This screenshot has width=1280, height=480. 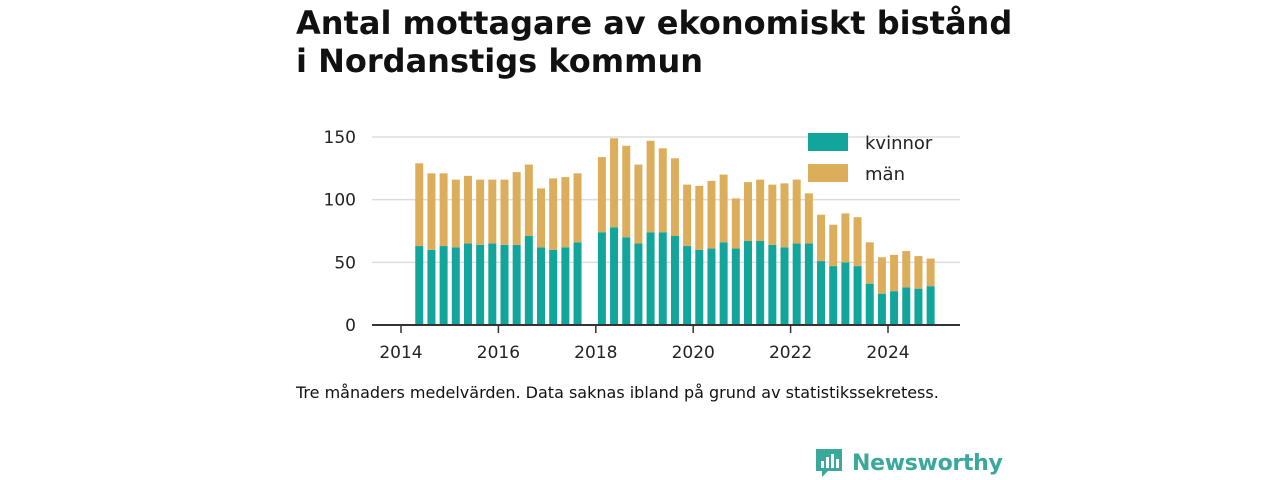 I want to click on y-tick-label: 100, so click(x=340, y=201).